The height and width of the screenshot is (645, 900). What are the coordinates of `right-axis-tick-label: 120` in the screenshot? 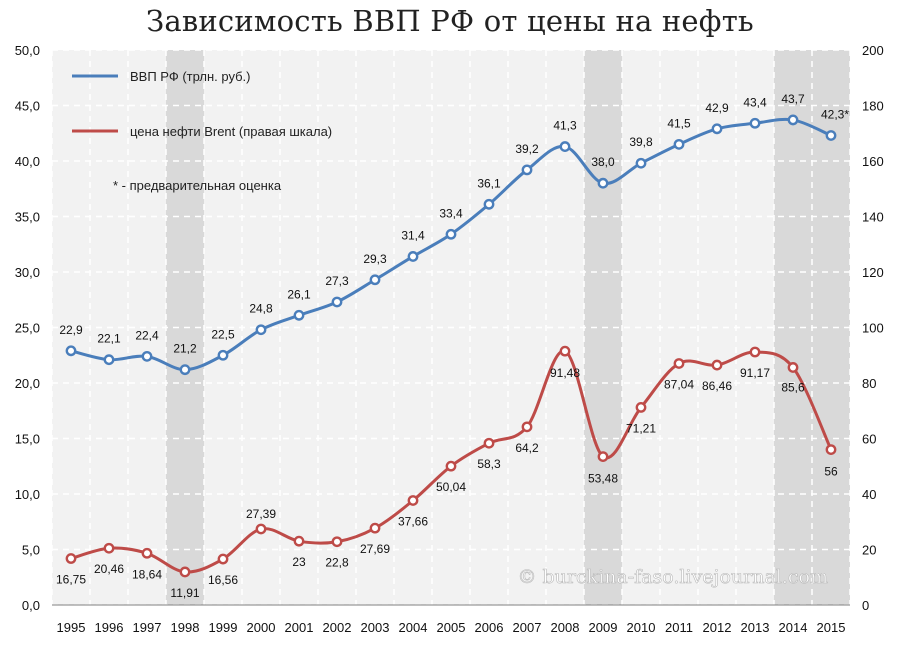 It's located at (873, 272).